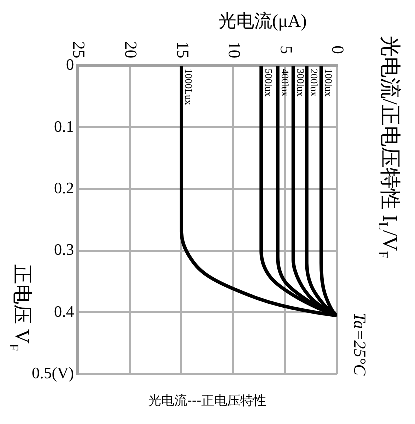  I want to click on text: 光电流---正电压特性, so click(207, 401).